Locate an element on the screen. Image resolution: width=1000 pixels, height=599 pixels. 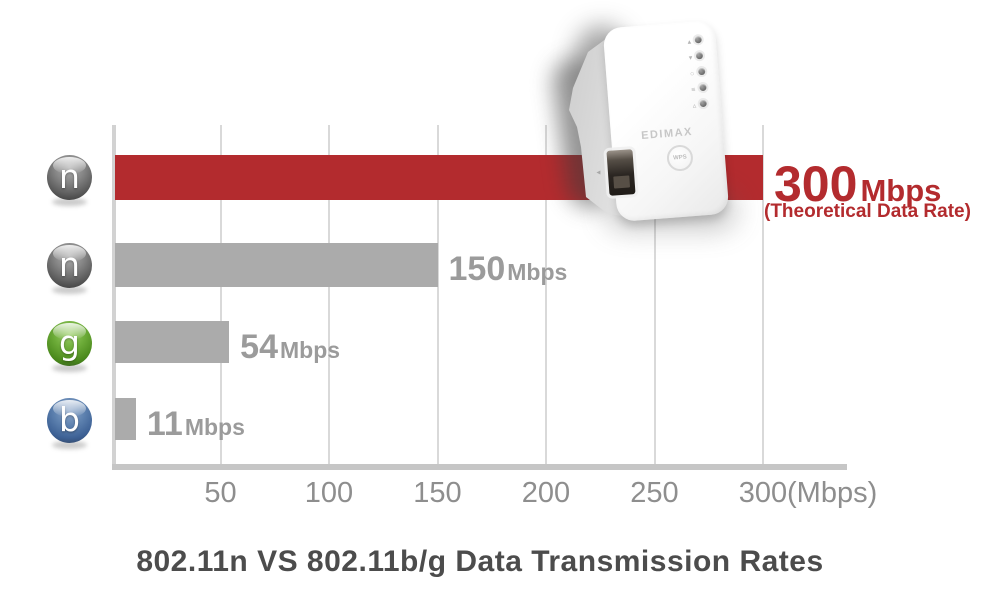
x-tick-label-200: 200 is located at coordinates (546, 493).